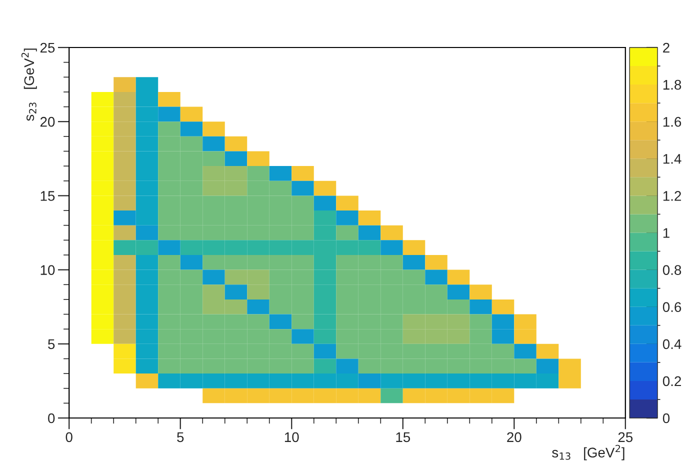  Describe the element at coordinates (514, 437) in the screenshot. I see `x-tick-label: 20` at that location.